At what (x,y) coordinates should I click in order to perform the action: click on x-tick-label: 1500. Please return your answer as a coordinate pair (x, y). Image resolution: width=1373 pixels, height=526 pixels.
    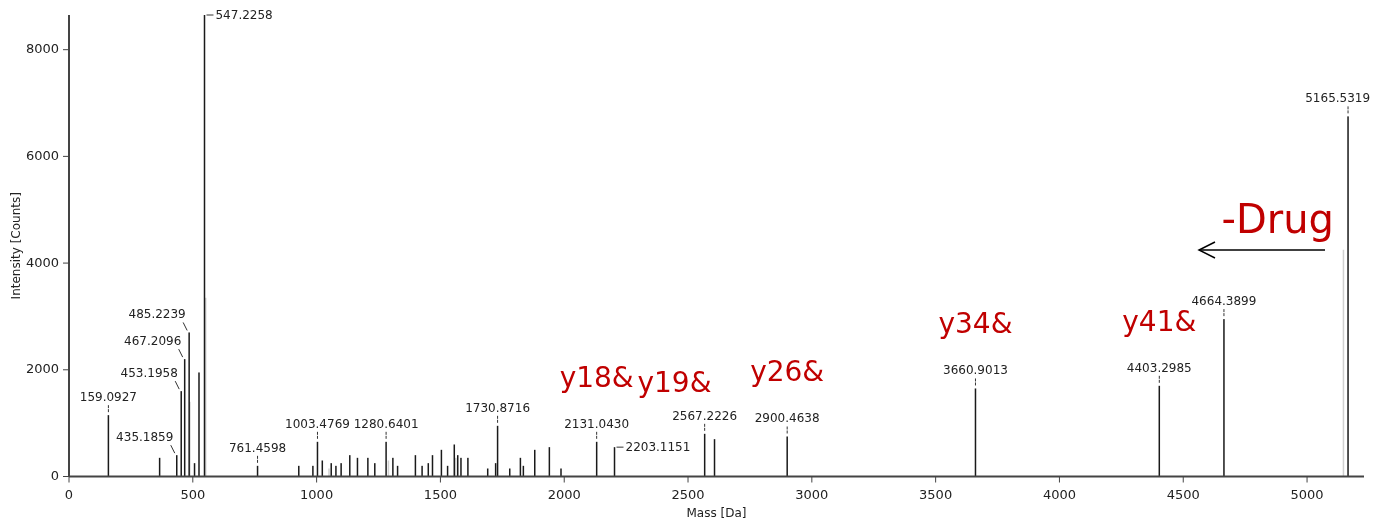
    Looking at the image, I should click on (440, 494).